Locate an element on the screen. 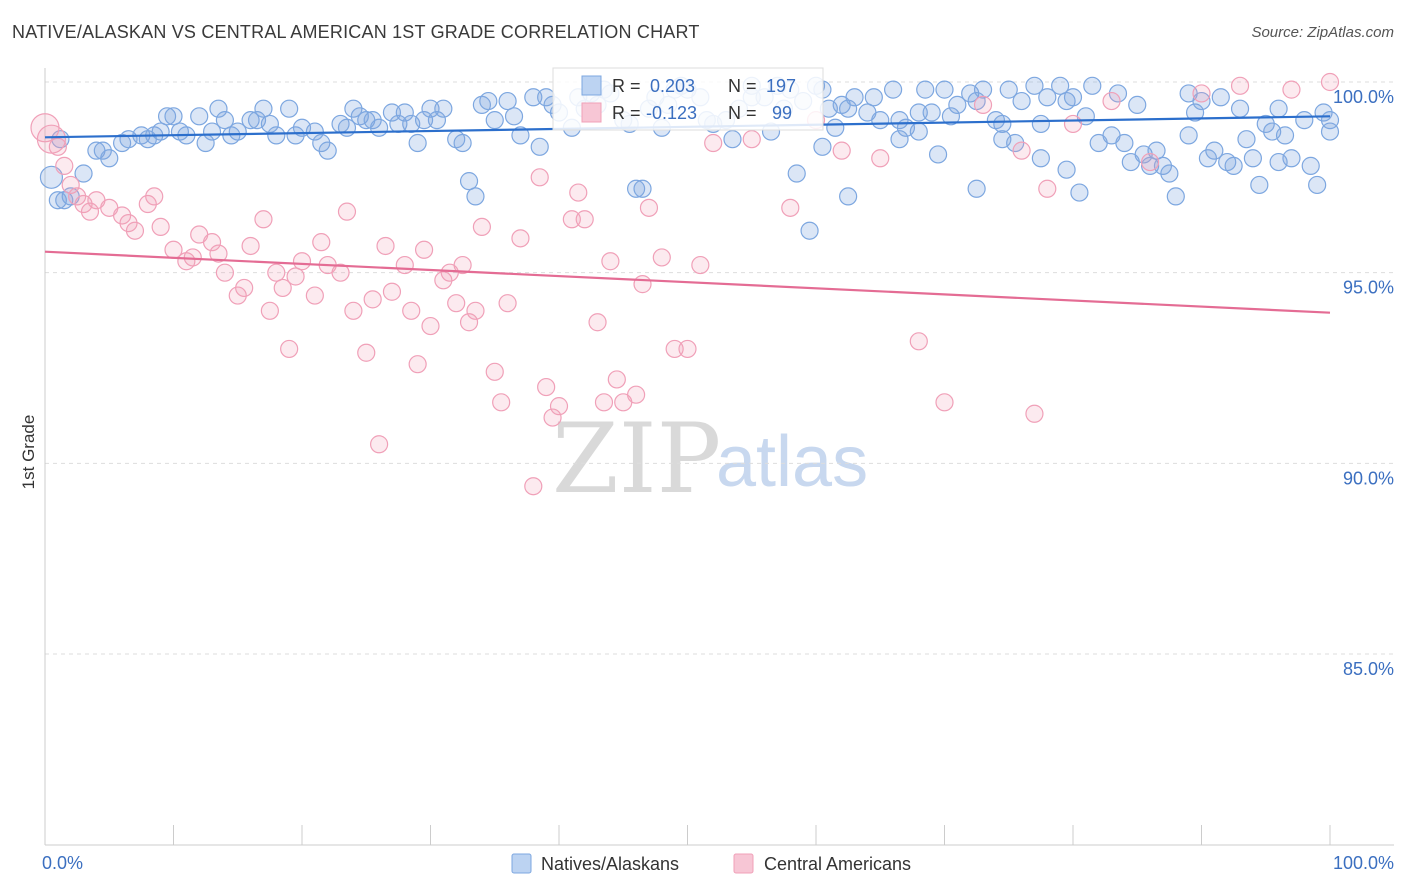 This screenshot has height=892, width=1406. legend-n-label-pink: N = is located at coordinates (742, 113).